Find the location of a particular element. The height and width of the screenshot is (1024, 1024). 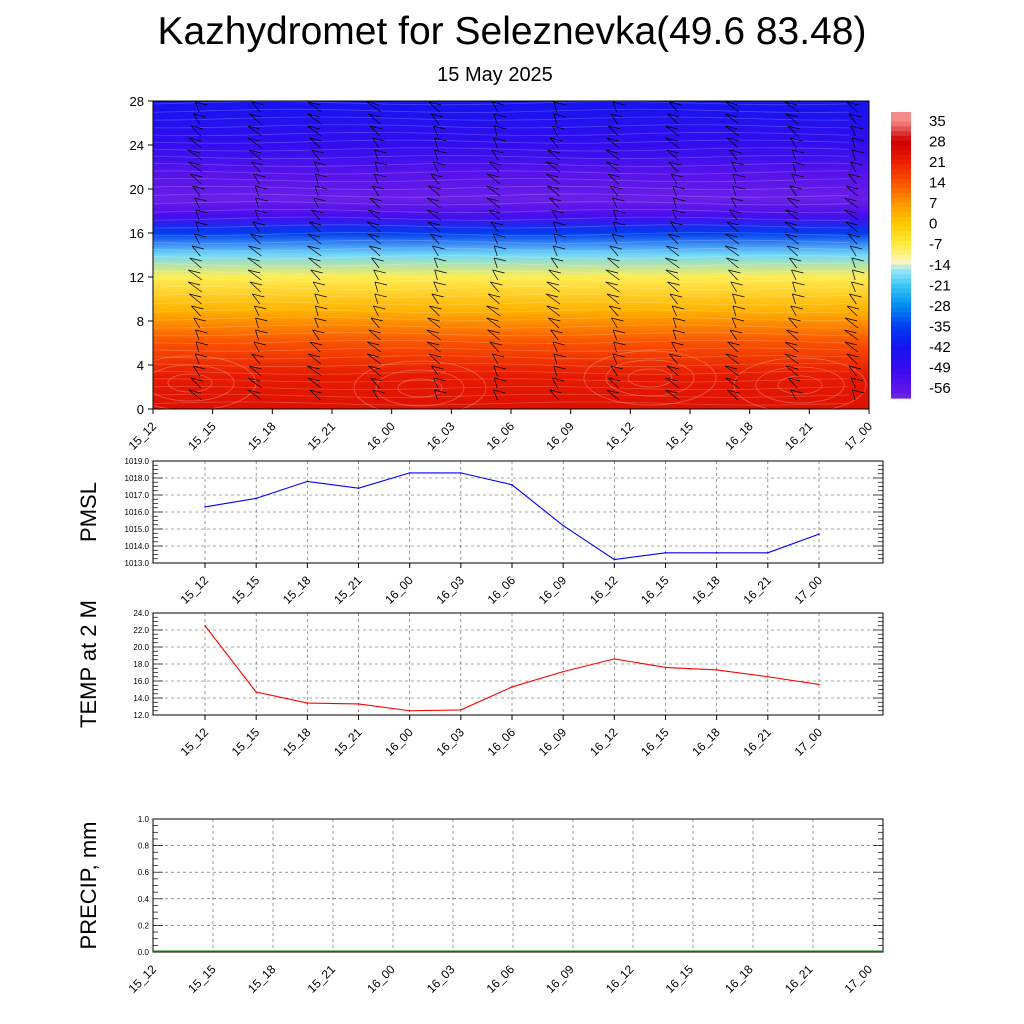

y-axis-label: TEMP at 2 M is located at coordinates (88, 664).